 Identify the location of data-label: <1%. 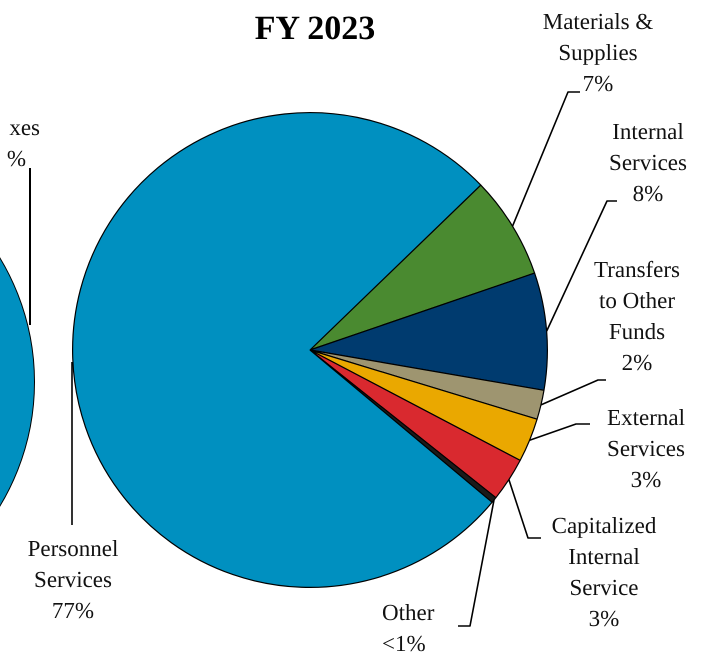
(404, 642).